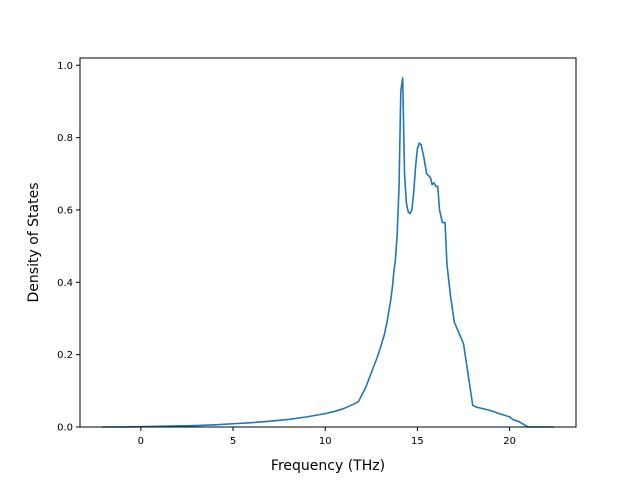 This screenshot has width=640, height=480. Describe the element at coordinates (328, 466) in the screenshot. I see `x-axis-label: Frequency (THz)` at that location.